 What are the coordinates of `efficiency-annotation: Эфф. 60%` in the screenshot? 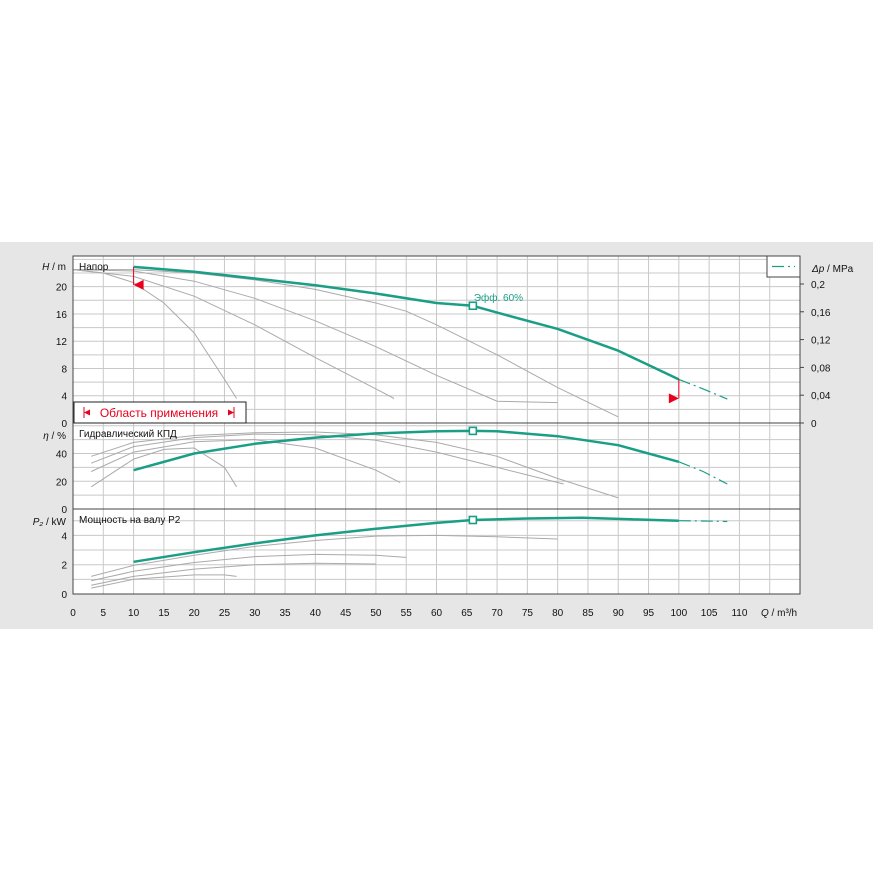 It's located at (498, 298).